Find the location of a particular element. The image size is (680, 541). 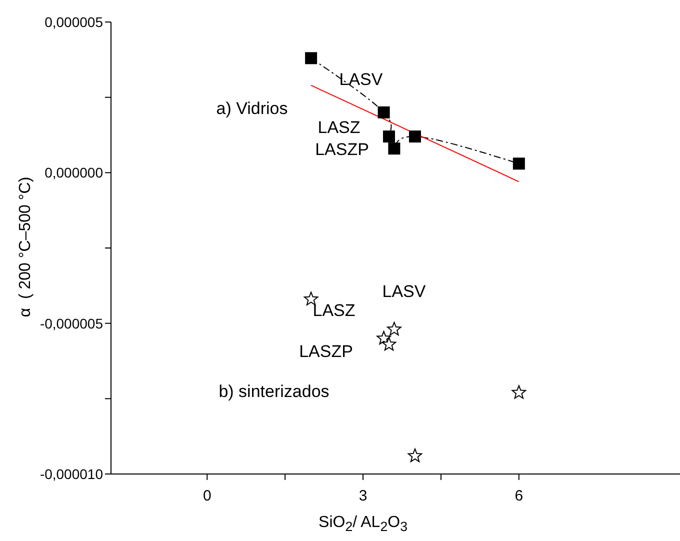

annotation: b) sinterizados is located at coordinates (274, 392).